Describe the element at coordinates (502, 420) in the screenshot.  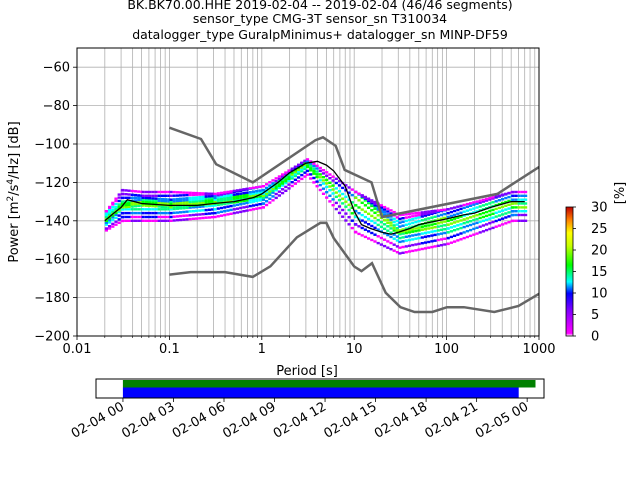
I see `availability-tick-label: 02-05 00` at that location.